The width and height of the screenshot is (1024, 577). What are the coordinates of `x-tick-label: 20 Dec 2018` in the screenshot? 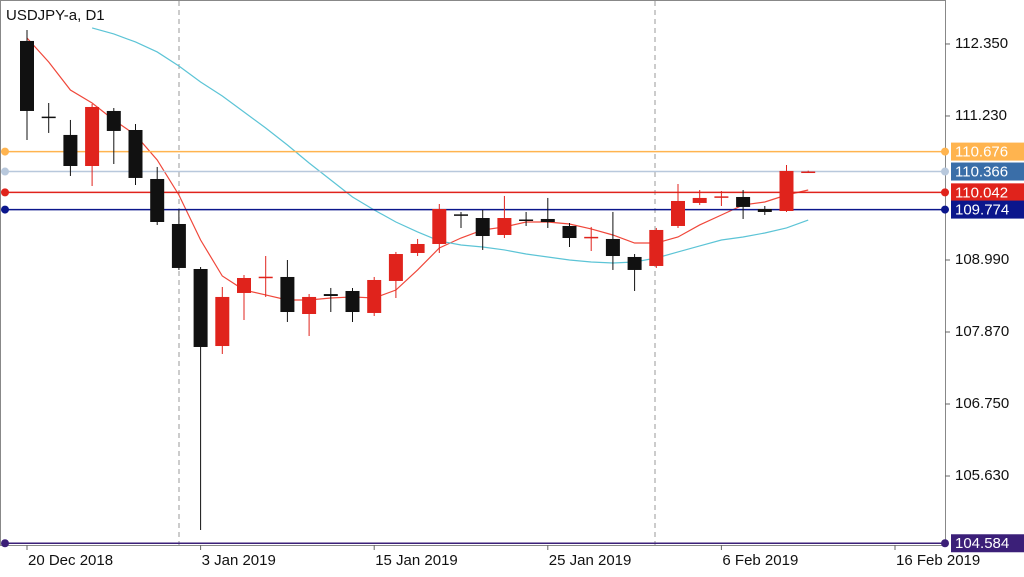 It's located at (70, 560).